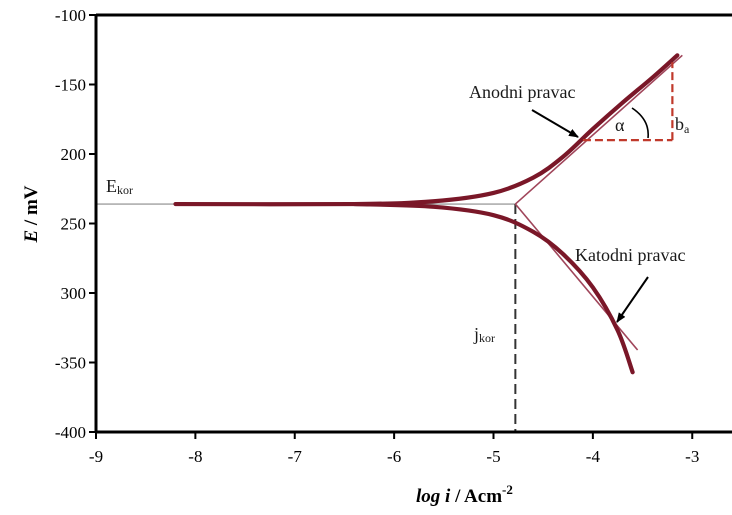  Describe the element at coordinates (493, 456) in the screenshot. I see `x-tick-label: -5` at that location.